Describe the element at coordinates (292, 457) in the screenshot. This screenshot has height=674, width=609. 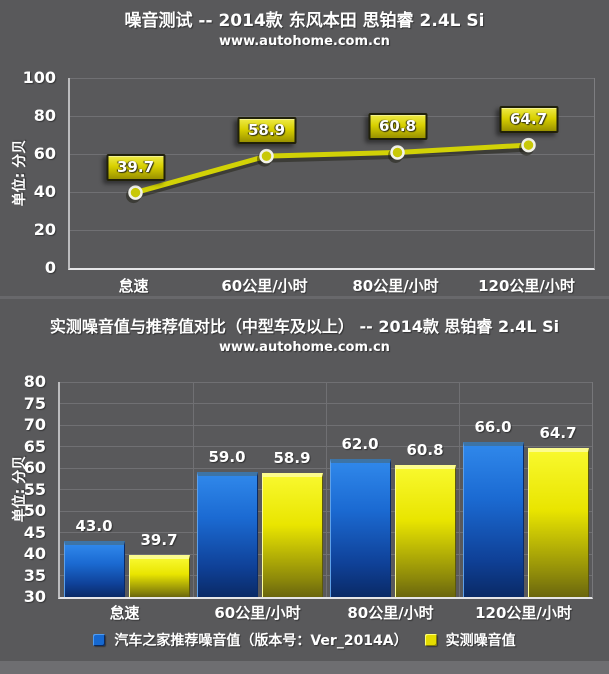
I see `bar-value-label: 58.9` at that location.